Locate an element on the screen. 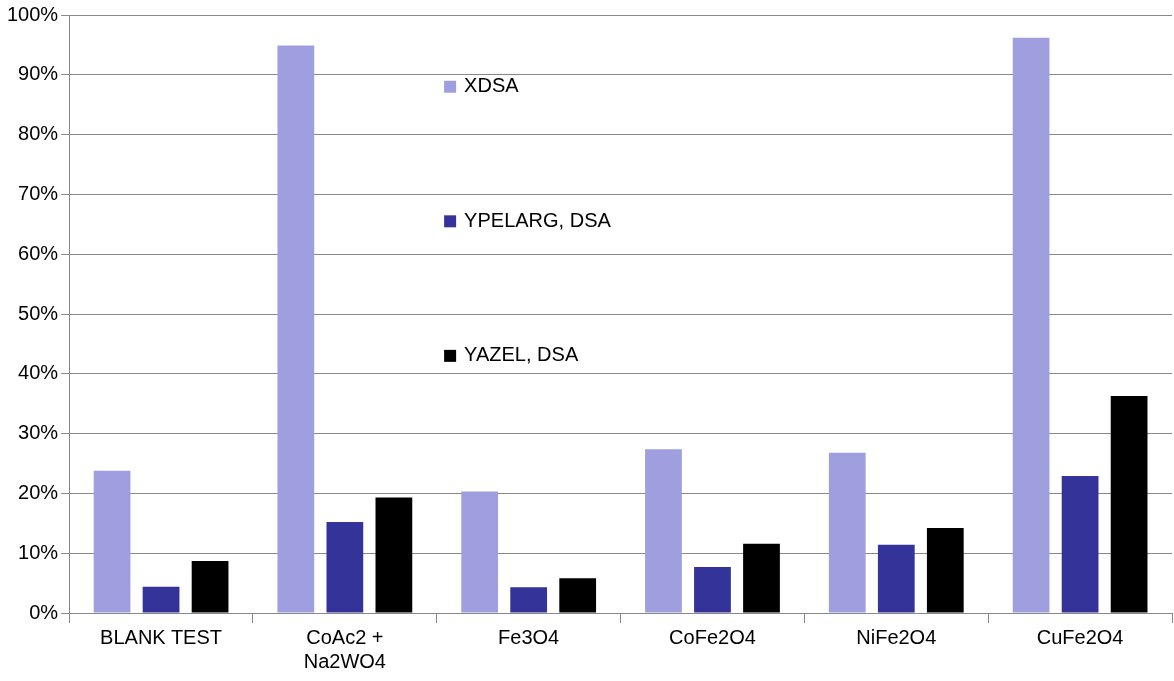  y-tick-label: 0% is located at coordinates (44, 611).